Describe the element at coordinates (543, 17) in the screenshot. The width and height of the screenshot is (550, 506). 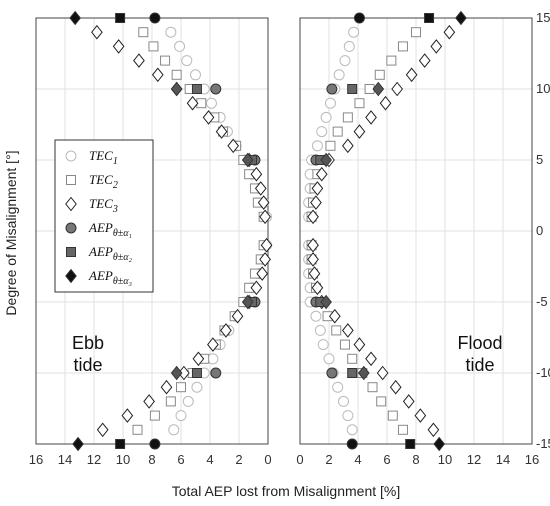
I see `y-tick-15: 15` at that location.